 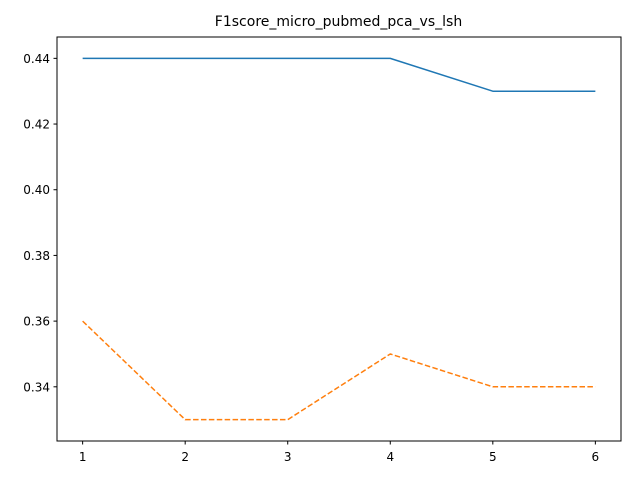 I want to click on y-tick-label: 0.40, so click(x=36, y=190).